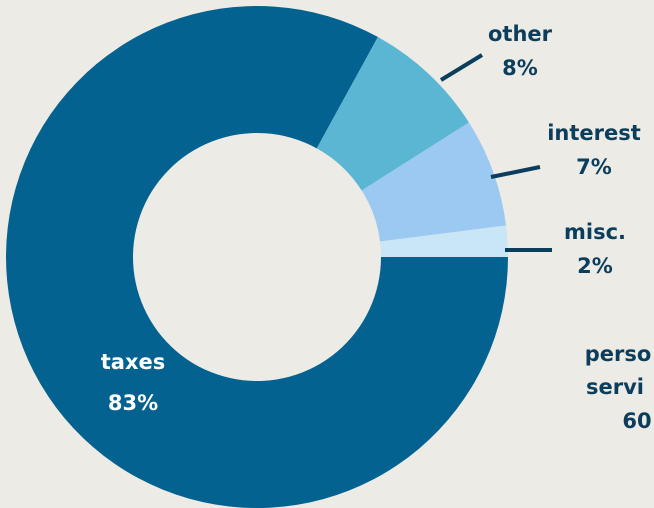 The image size is (654, 508). Describe the element at coordinates (615, 387) in the screenshot. I see `partial-label-line-2: servi` at that location.